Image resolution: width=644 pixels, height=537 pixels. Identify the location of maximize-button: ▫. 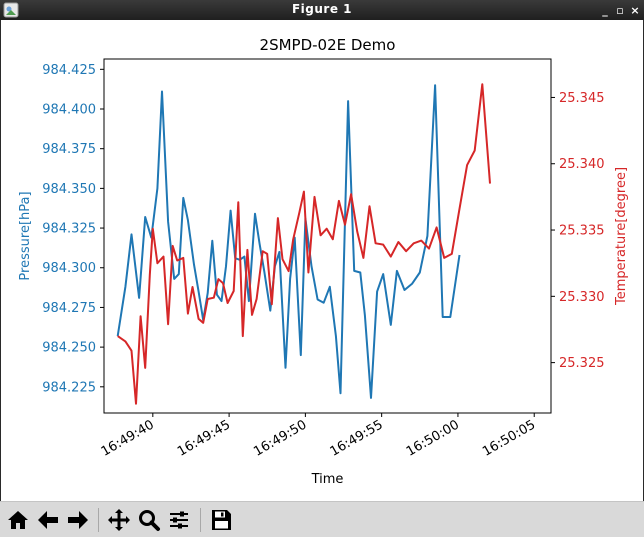
(620, 10).